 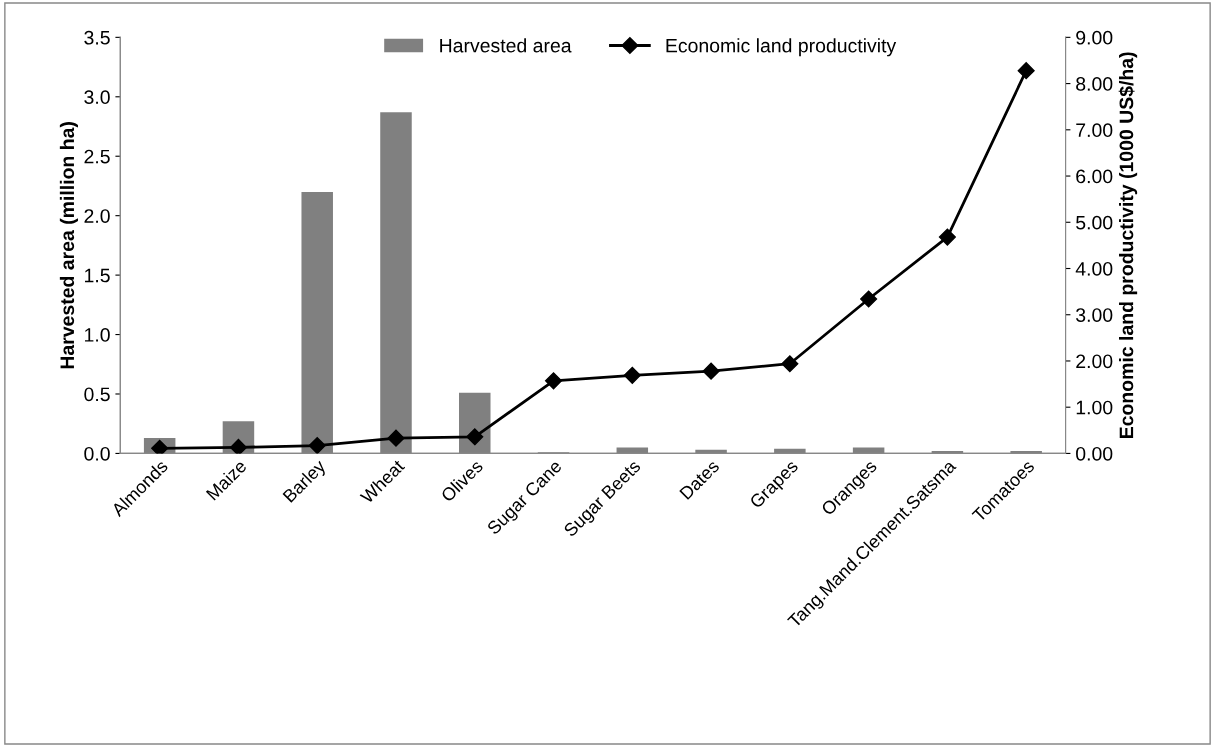 What do you see at coordinates (1094, 268) in the screenshot?
I see `y2-tick-label: 4.00` at bounding box center [1094, 268].